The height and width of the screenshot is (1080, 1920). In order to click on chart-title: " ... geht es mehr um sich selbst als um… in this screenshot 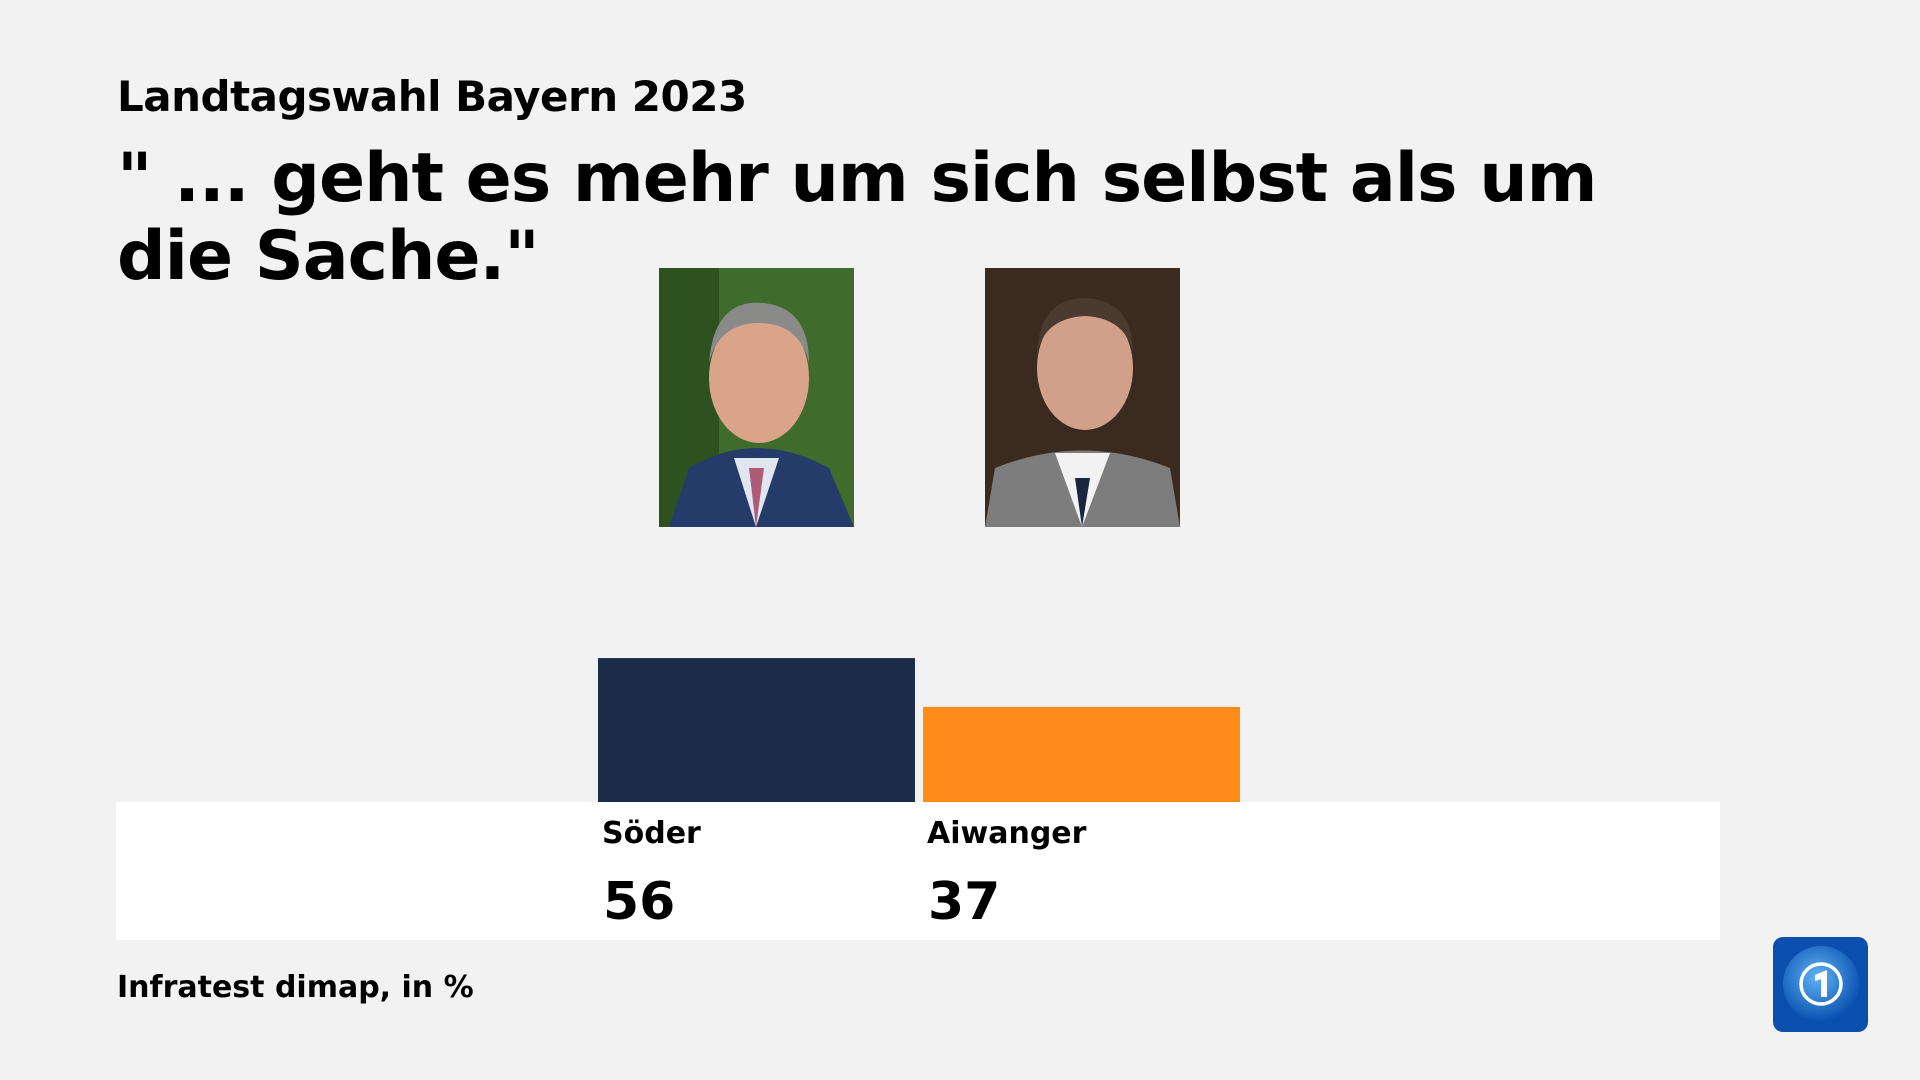, I will do `click(857, 217)`.